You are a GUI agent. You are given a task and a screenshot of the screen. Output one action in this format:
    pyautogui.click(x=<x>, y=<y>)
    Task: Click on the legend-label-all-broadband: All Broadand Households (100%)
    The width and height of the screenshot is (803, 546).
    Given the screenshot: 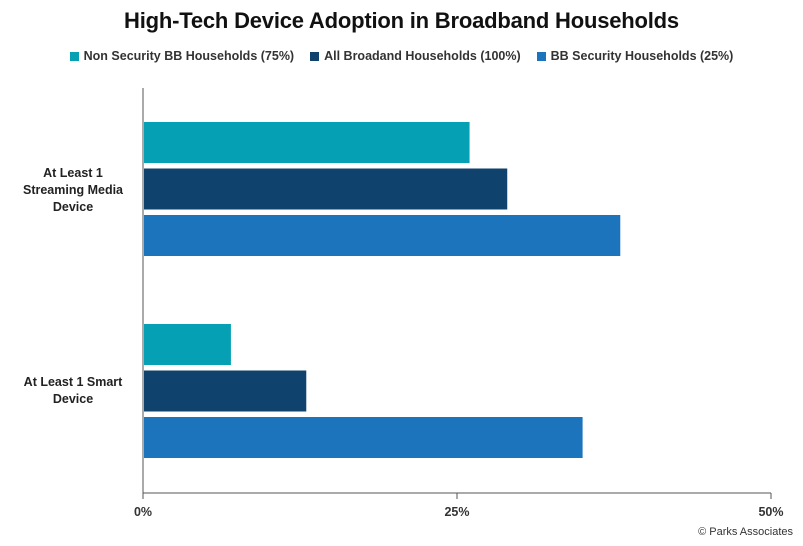 What is the action you would take?
    pyautogui.click(x=422, y=56)
    